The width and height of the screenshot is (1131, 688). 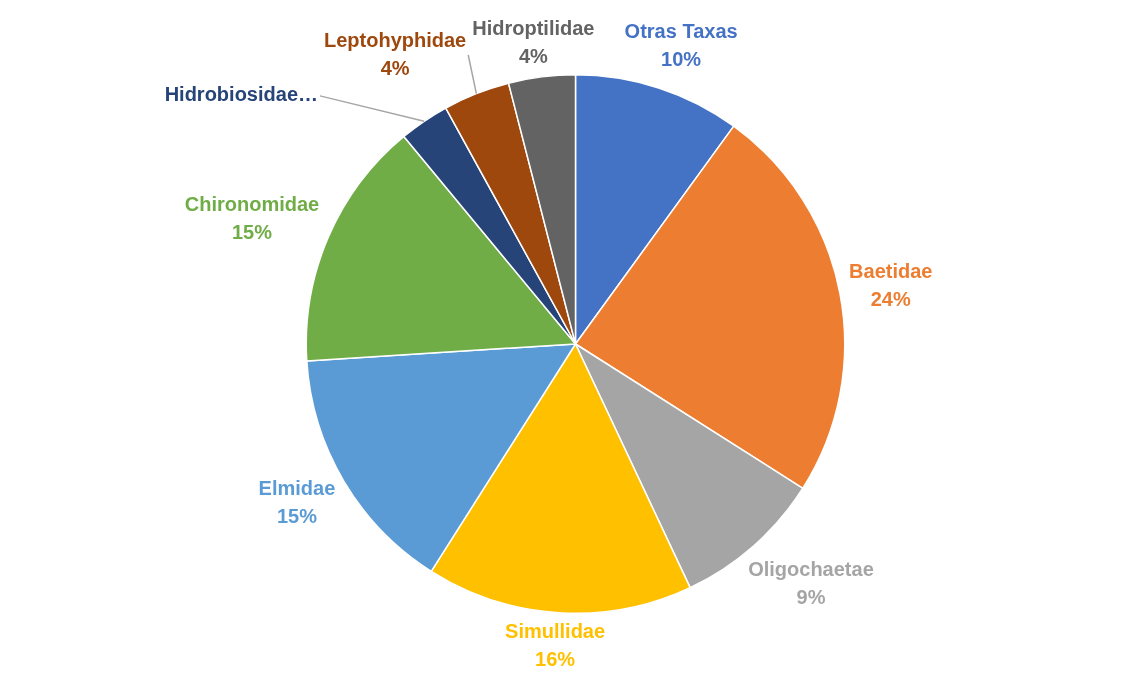 I want to click on data-label: 16%, so click(x=555, y=659).